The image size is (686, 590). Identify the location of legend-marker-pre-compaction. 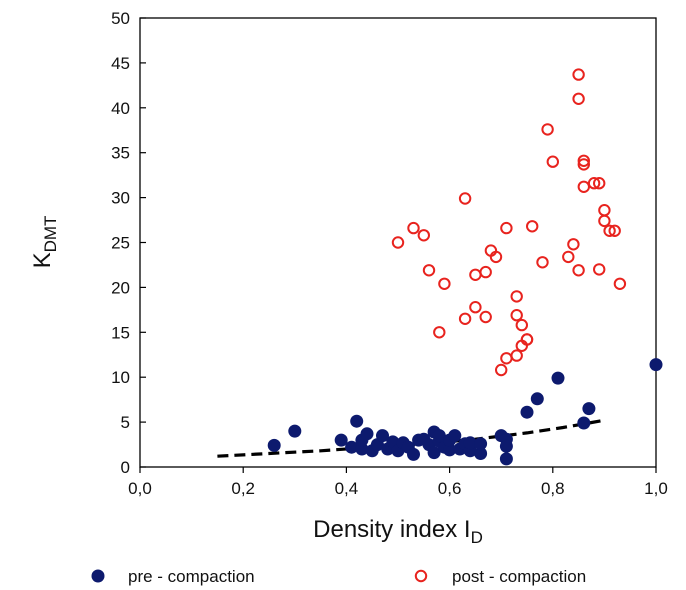
(98, 576).